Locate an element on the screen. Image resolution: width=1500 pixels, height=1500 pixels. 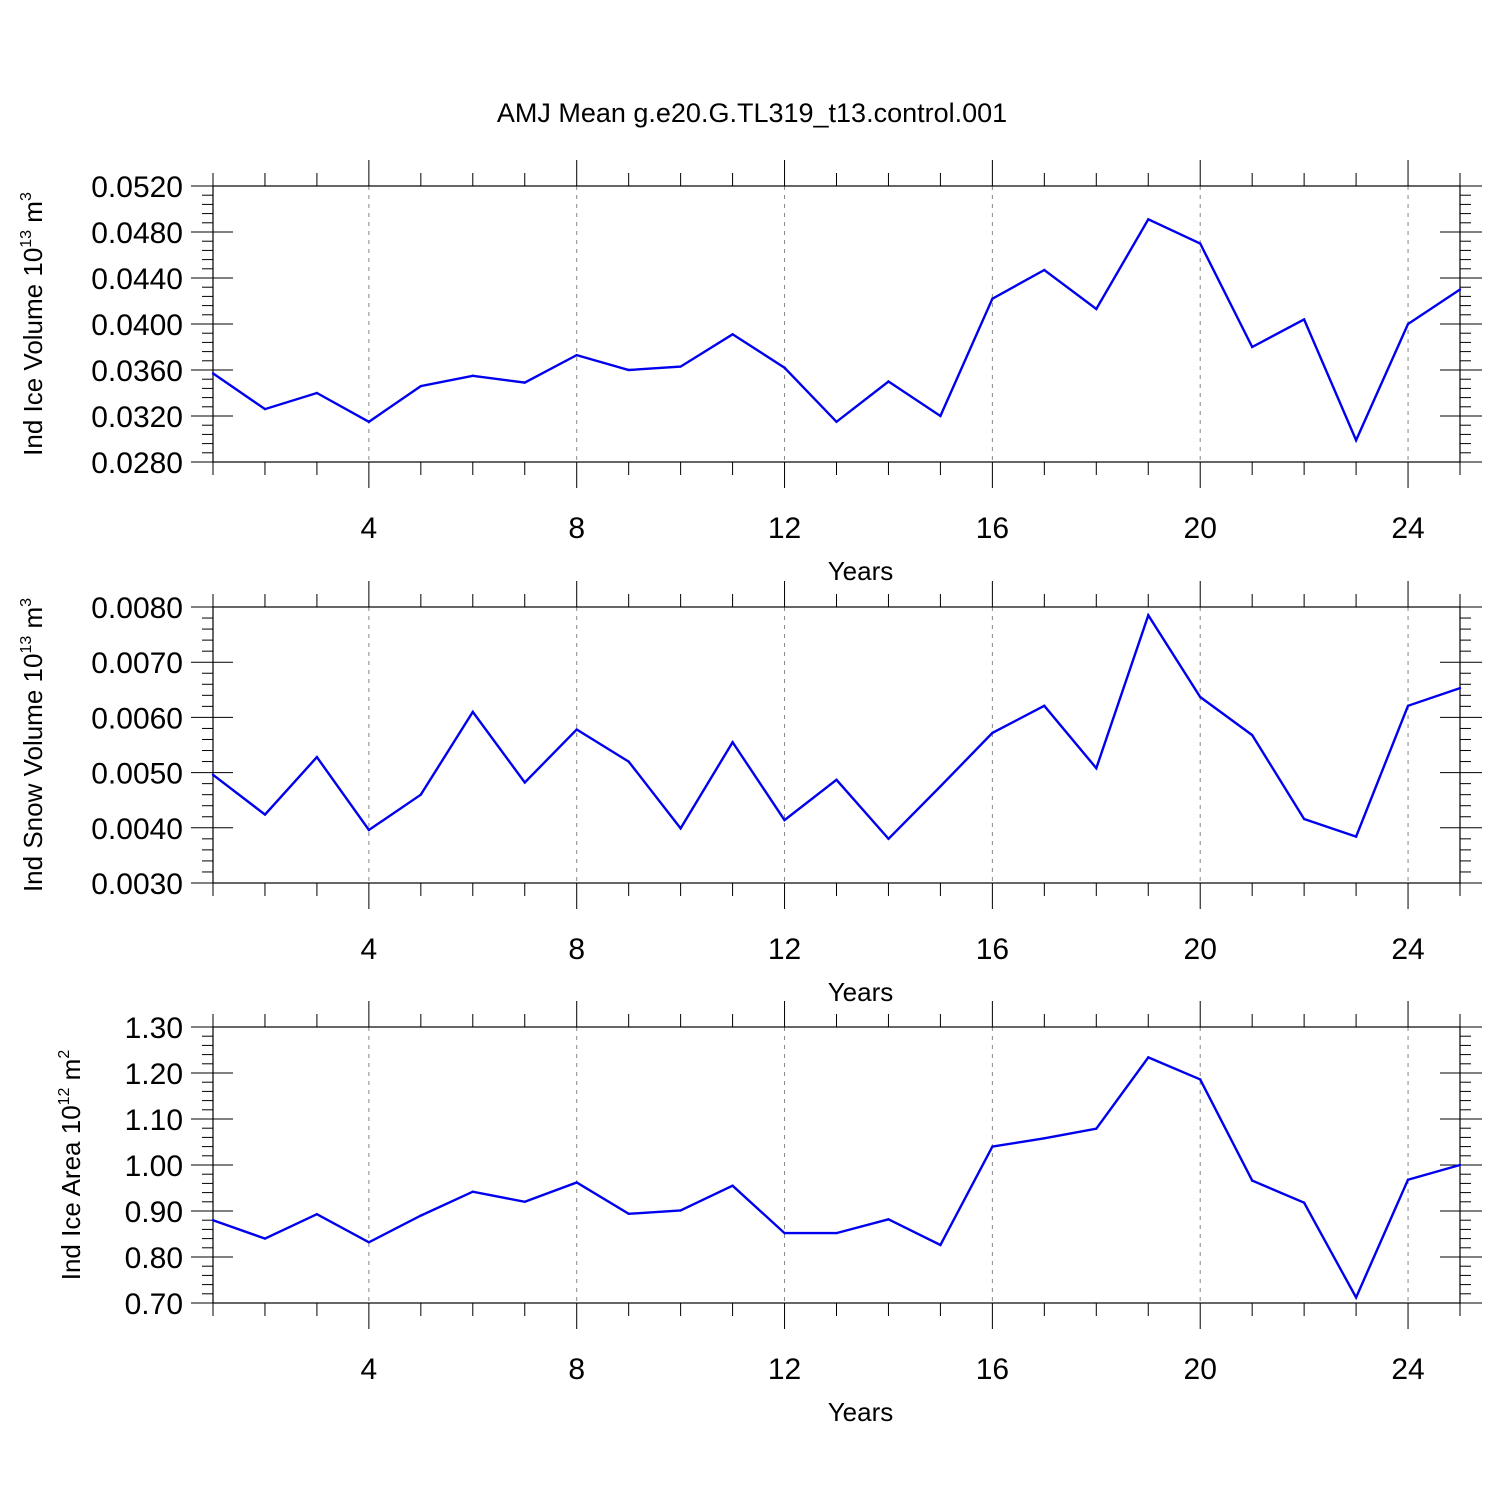
y-tick-label: 1.30 is located at coordinates (154, 1028).